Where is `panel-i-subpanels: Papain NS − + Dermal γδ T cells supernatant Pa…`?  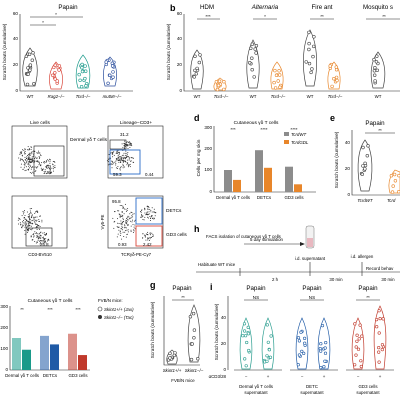 panel-i-subpanels: Papain NS − + Dermal γδ T cells supernatant Pa… is located at coordinates (314, 340).